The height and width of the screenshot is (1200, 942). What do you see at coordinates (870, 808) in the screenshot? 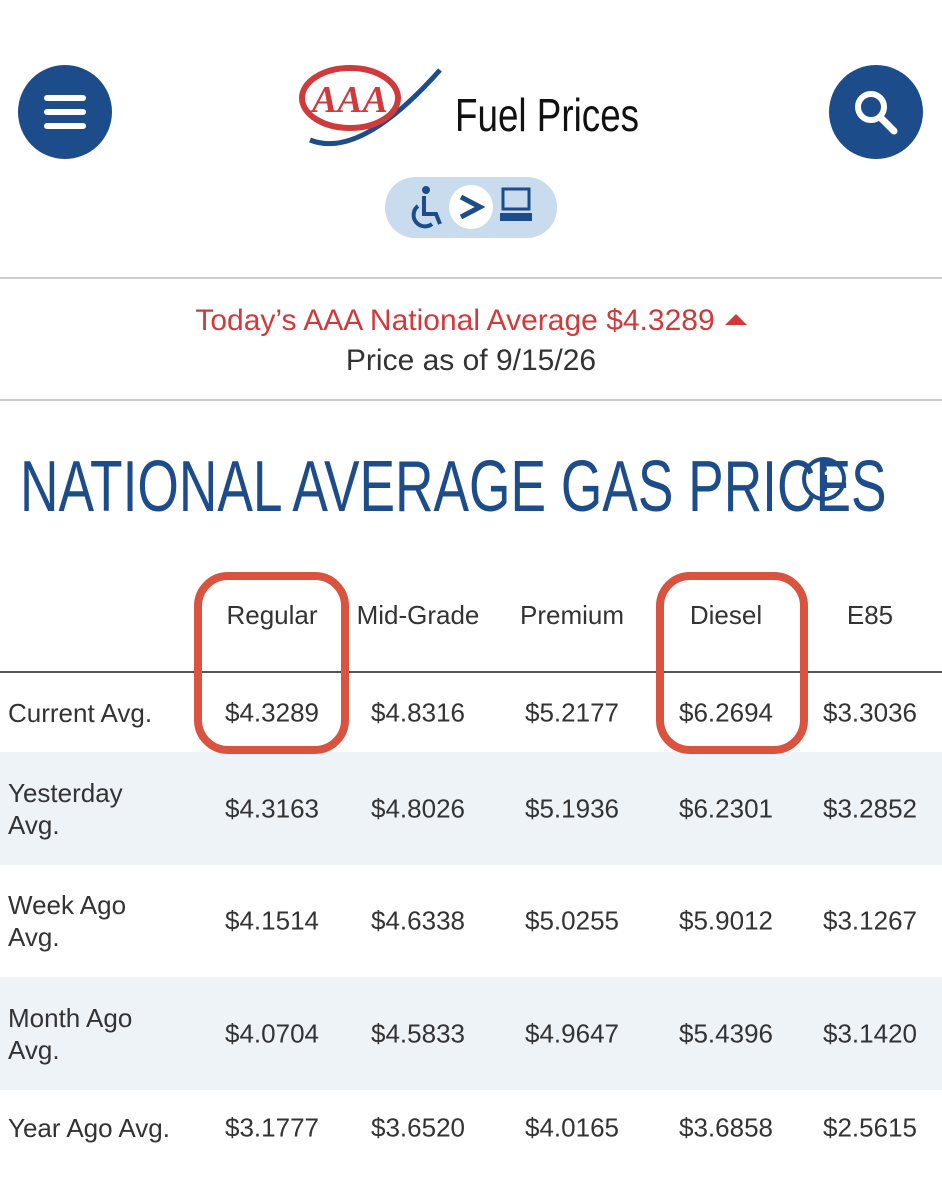
I see `price-cell: $3.2852` at bounding box center [870, 808].